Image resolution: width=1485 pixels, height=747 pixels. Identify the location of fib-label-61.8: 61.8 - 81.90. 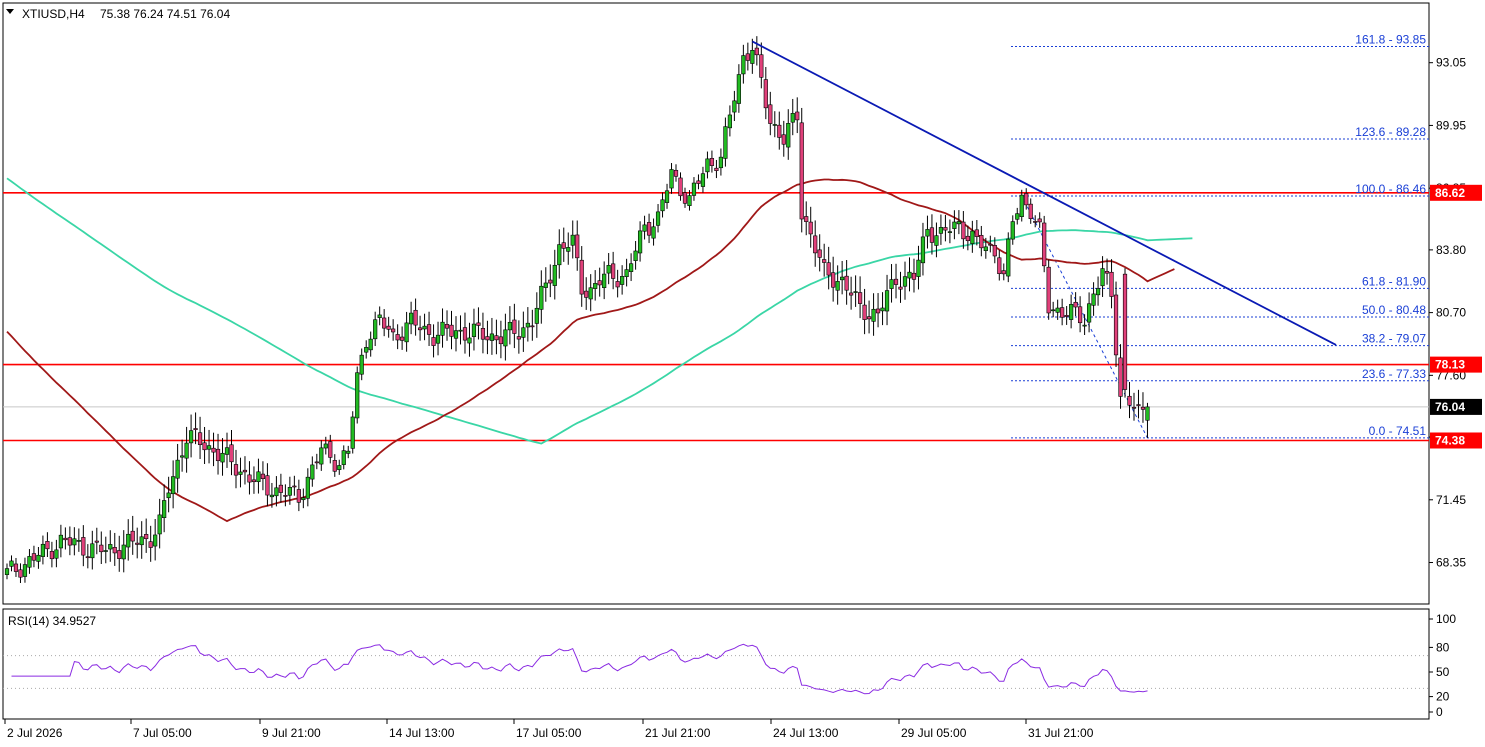
(1394, 281).